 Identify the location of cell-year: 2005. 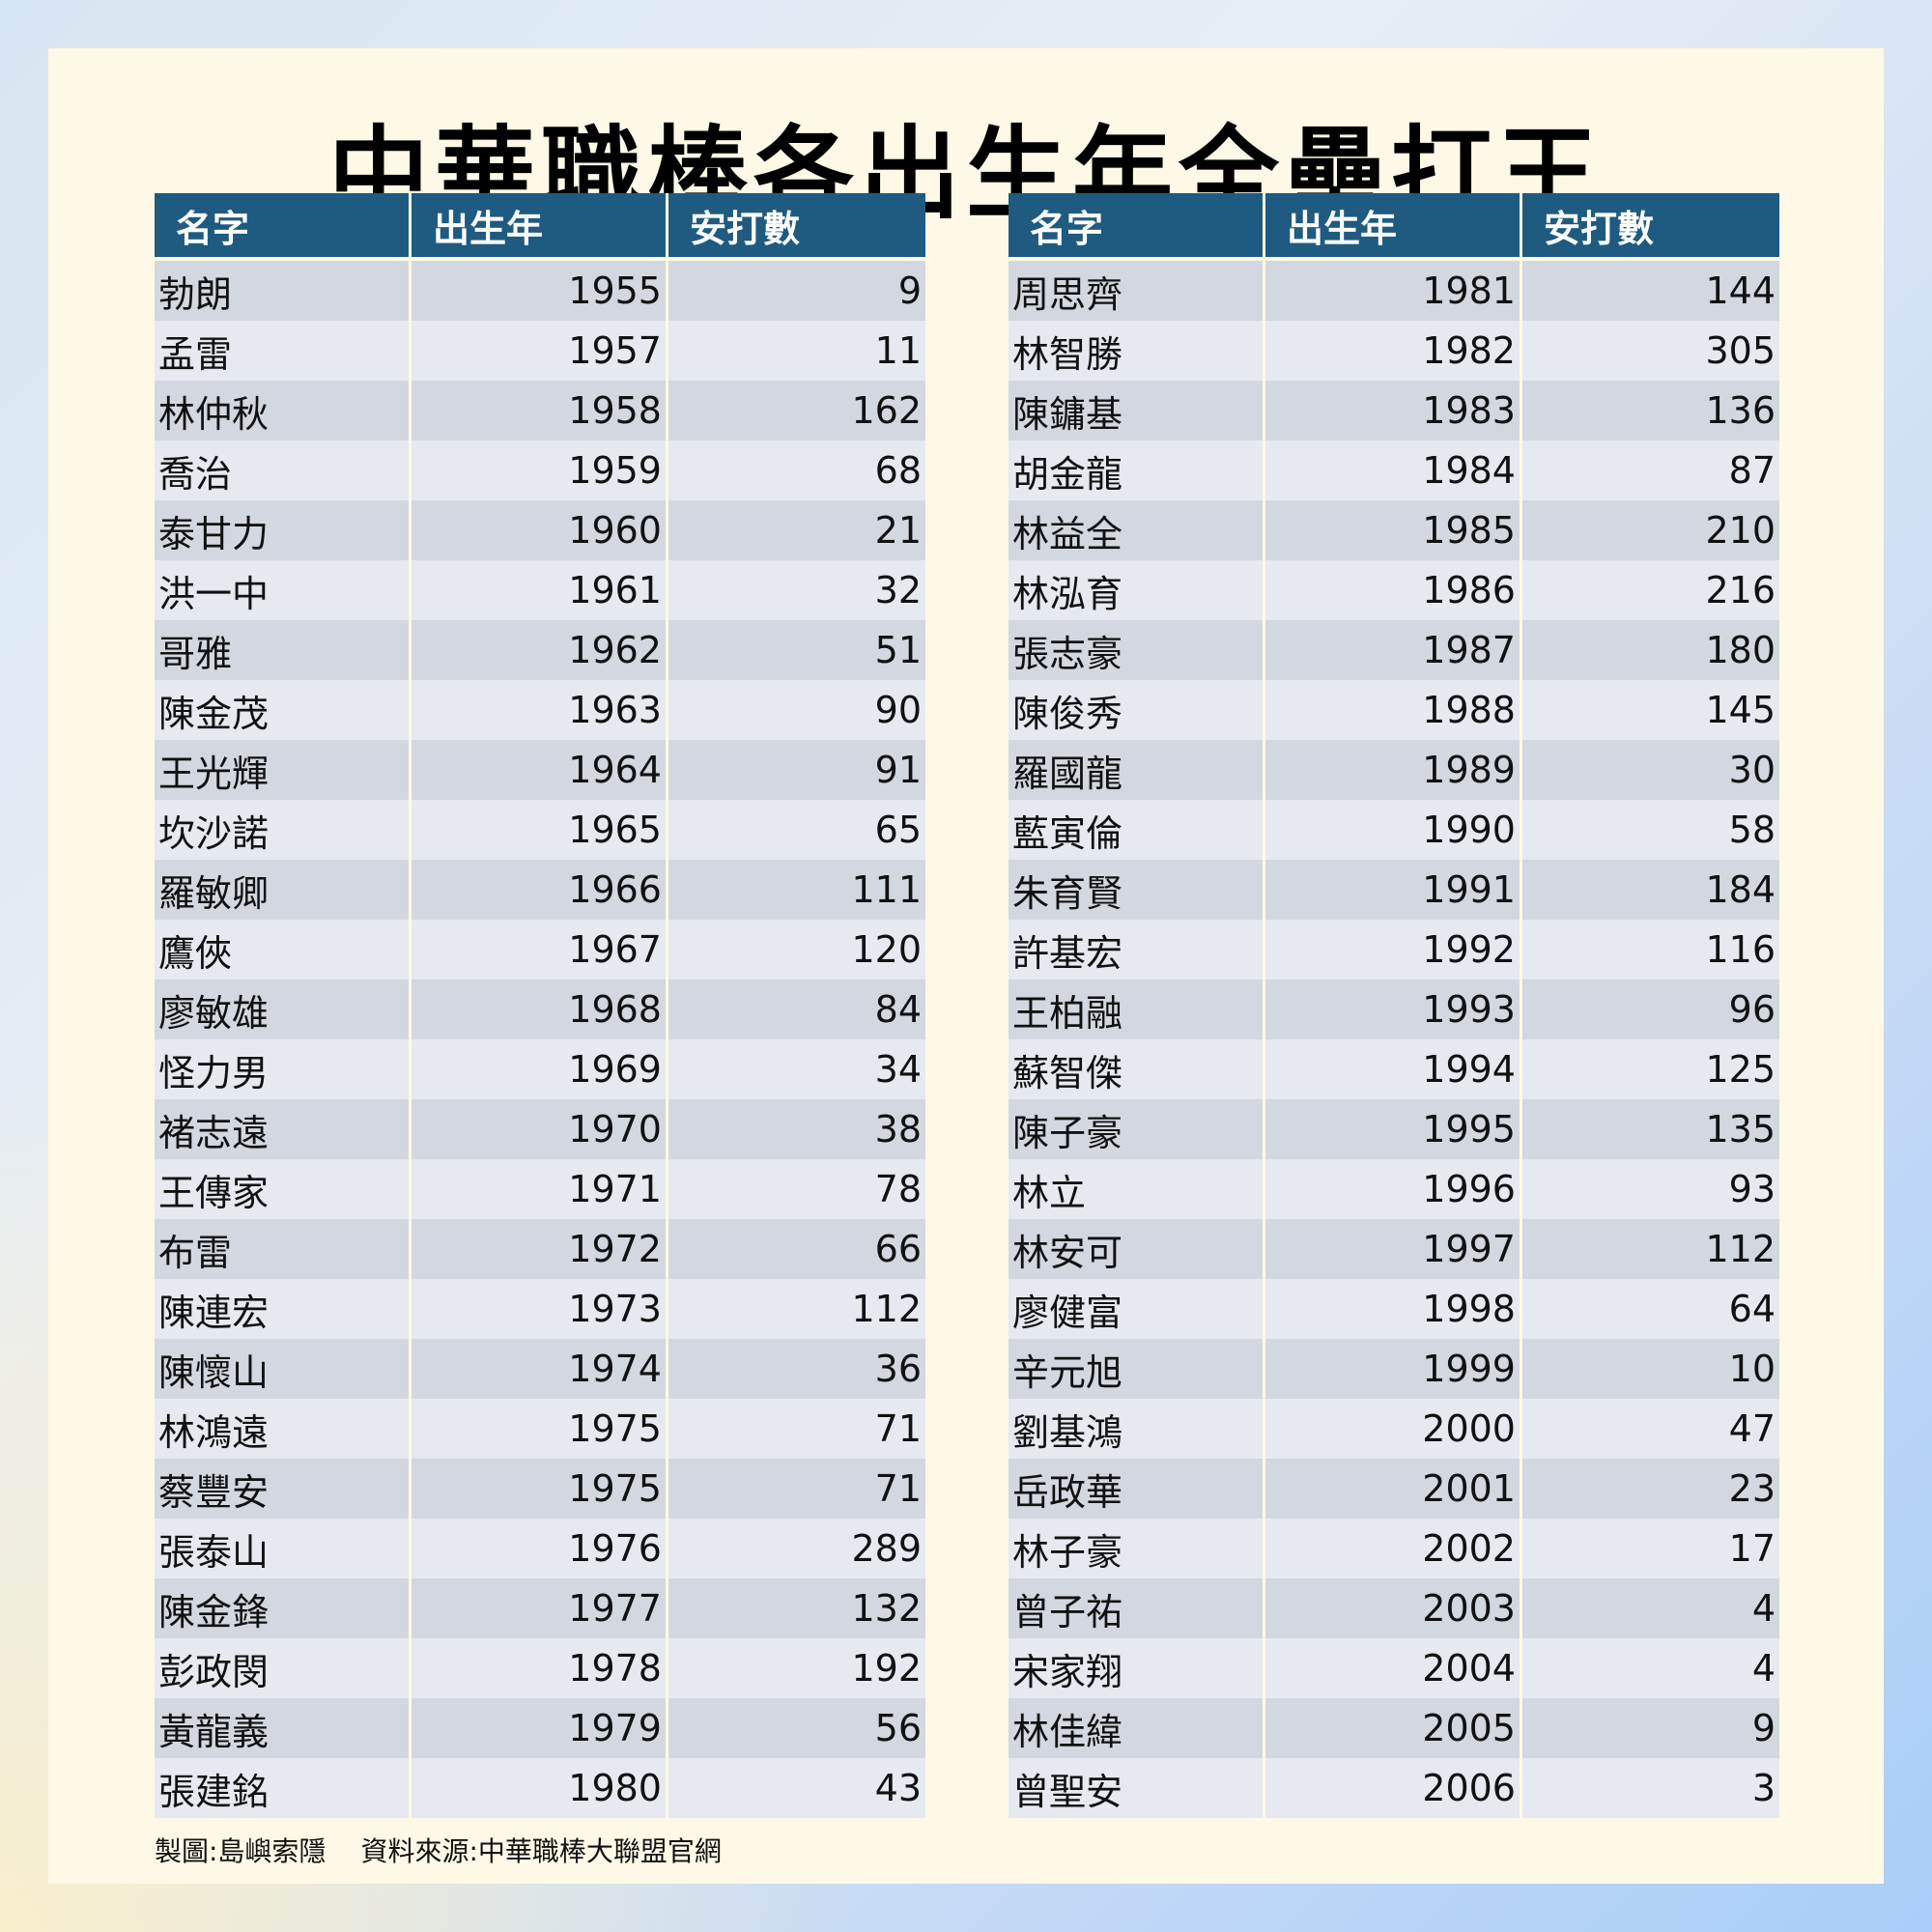
(1393, 1728).